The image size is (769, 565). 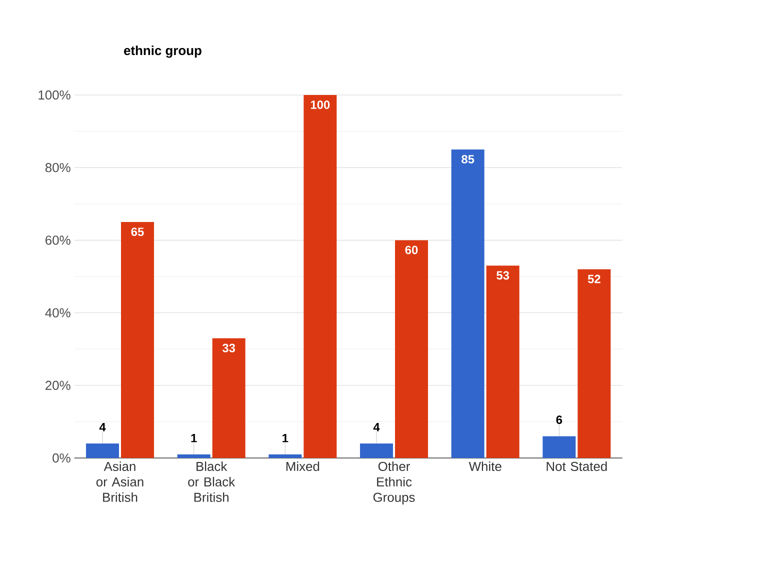 I want to click on data-label: 100, so click(x=320, y=104).